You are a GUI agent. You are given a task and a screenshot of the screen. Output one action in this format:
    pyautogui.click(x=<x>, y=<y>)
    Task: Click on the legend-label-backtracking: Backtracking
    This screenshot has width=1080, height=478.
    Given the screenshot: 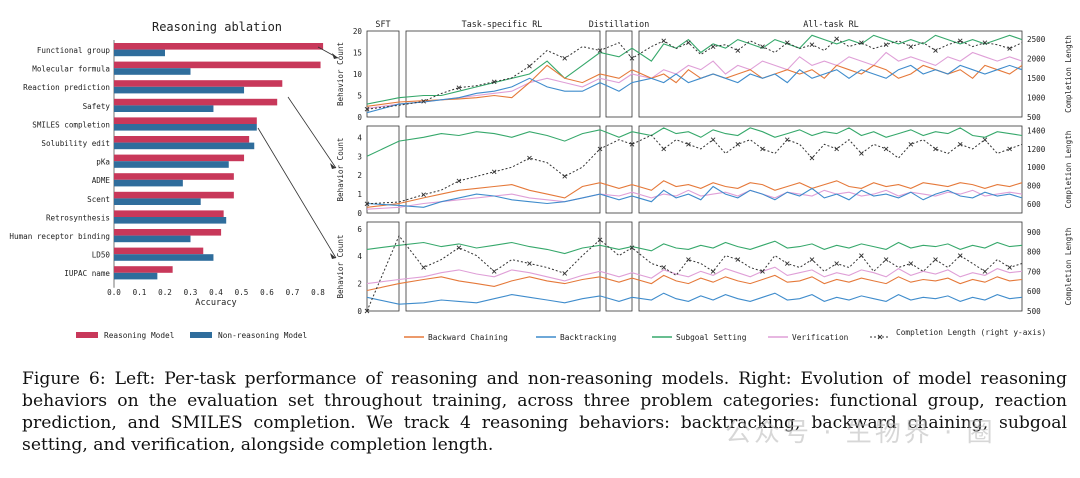 What is the action you would take?
    pyautogui.click(x=588, y=337)
    